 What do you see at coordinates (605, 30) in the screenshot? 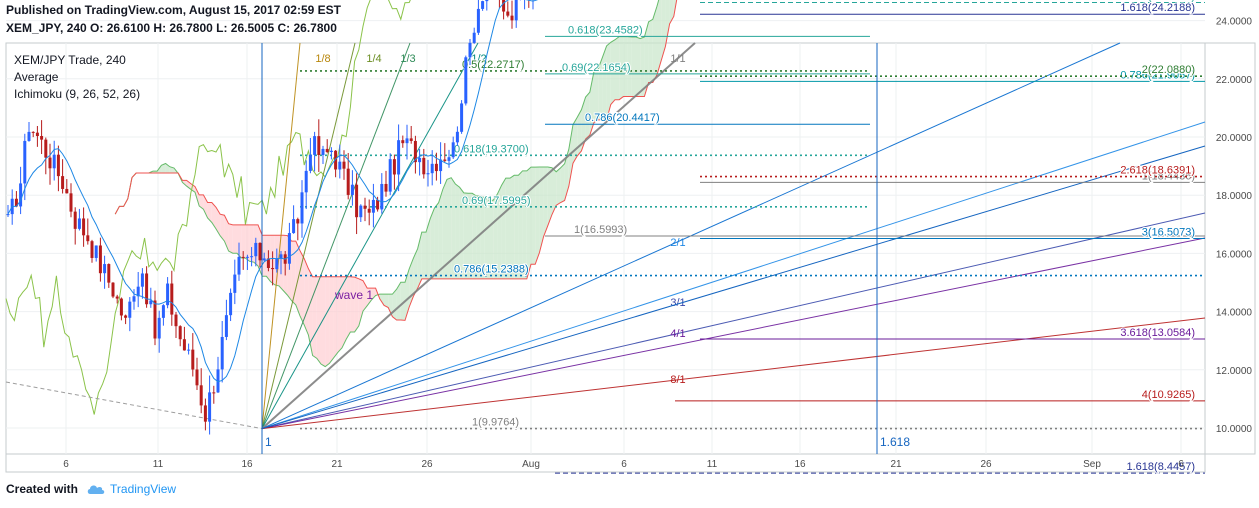
I see `fib-level-label: 0.618(23.4582)` at bounding box center [605, 30].